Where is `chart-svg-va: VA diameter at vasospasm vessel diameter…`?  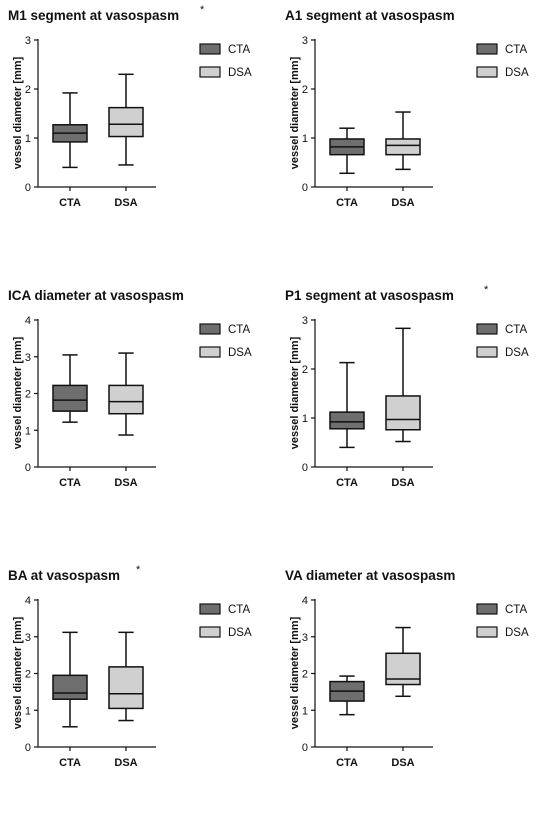
chart-svg-va: VA diameter at vasospasm vessel diameter… is located at coordinates (407, 668).